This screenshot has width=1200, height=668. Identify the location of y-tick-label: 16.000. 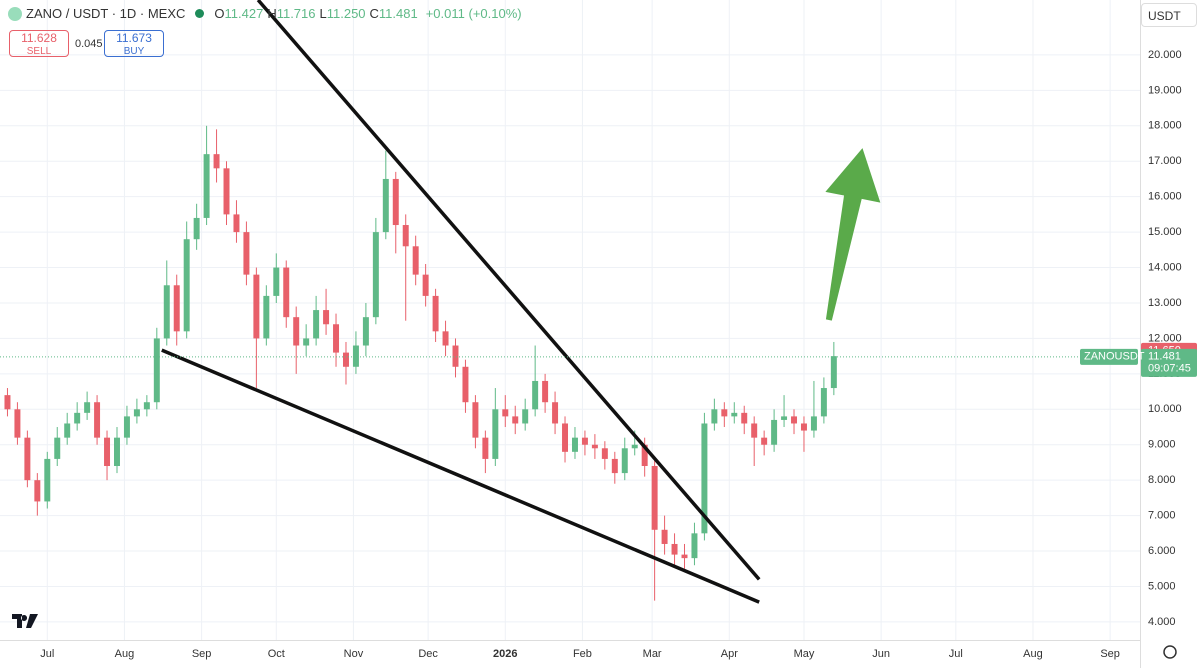
(1165, 197).